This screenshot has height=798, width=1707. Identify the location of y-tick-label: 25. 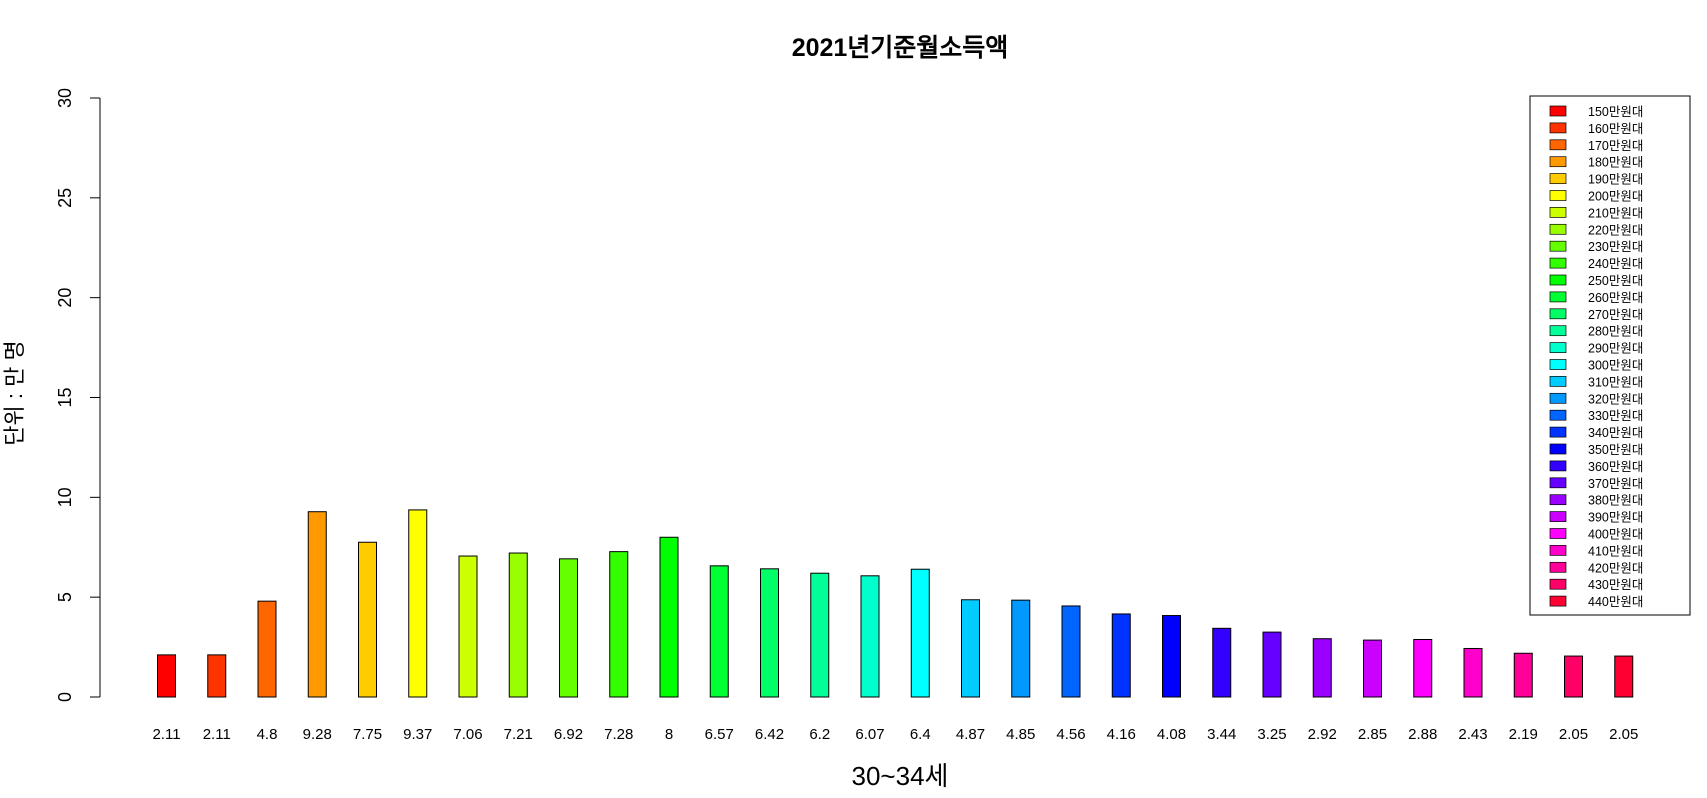
(65, 198).